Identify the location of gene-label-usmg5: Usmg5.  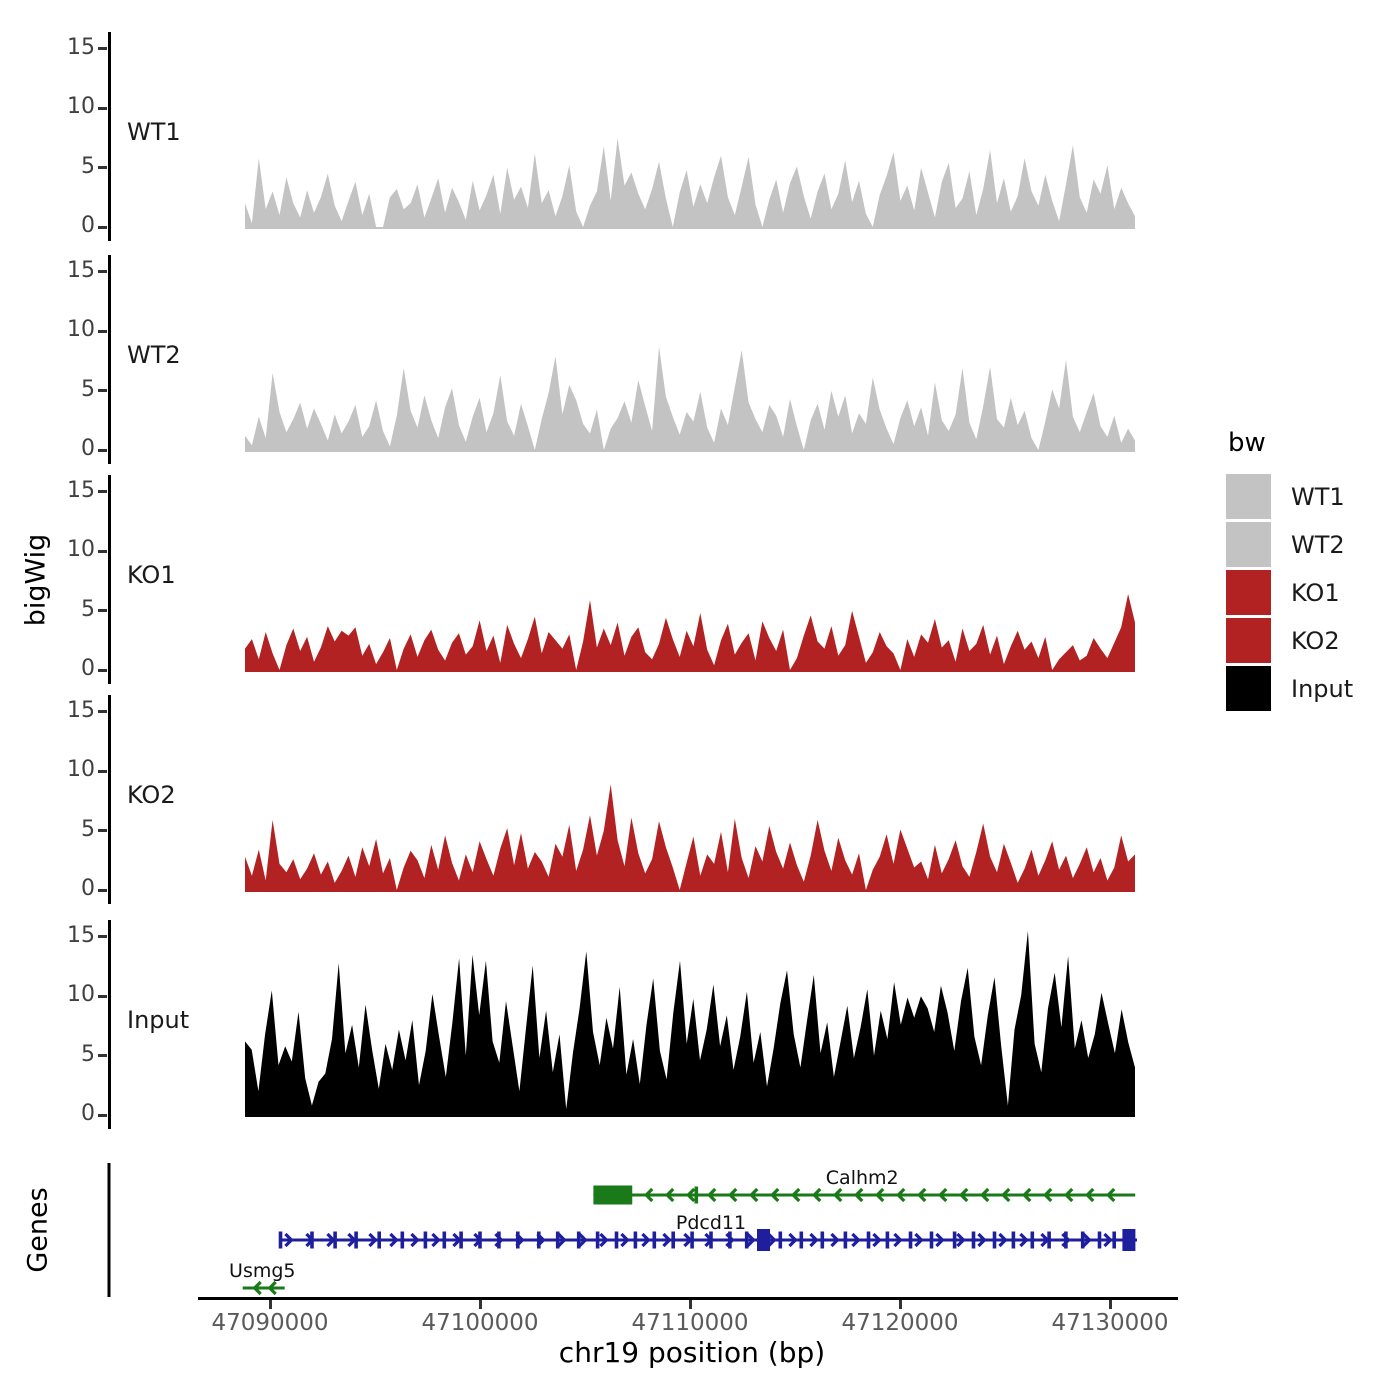
(262, 1271).